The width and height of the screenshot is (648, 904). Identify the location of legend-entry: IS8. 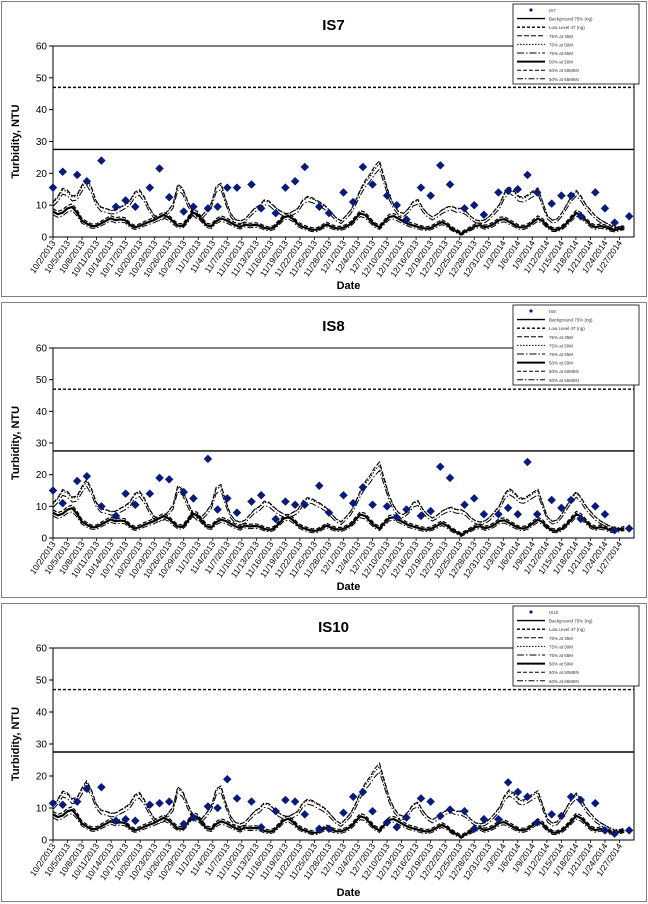
(552, 311).